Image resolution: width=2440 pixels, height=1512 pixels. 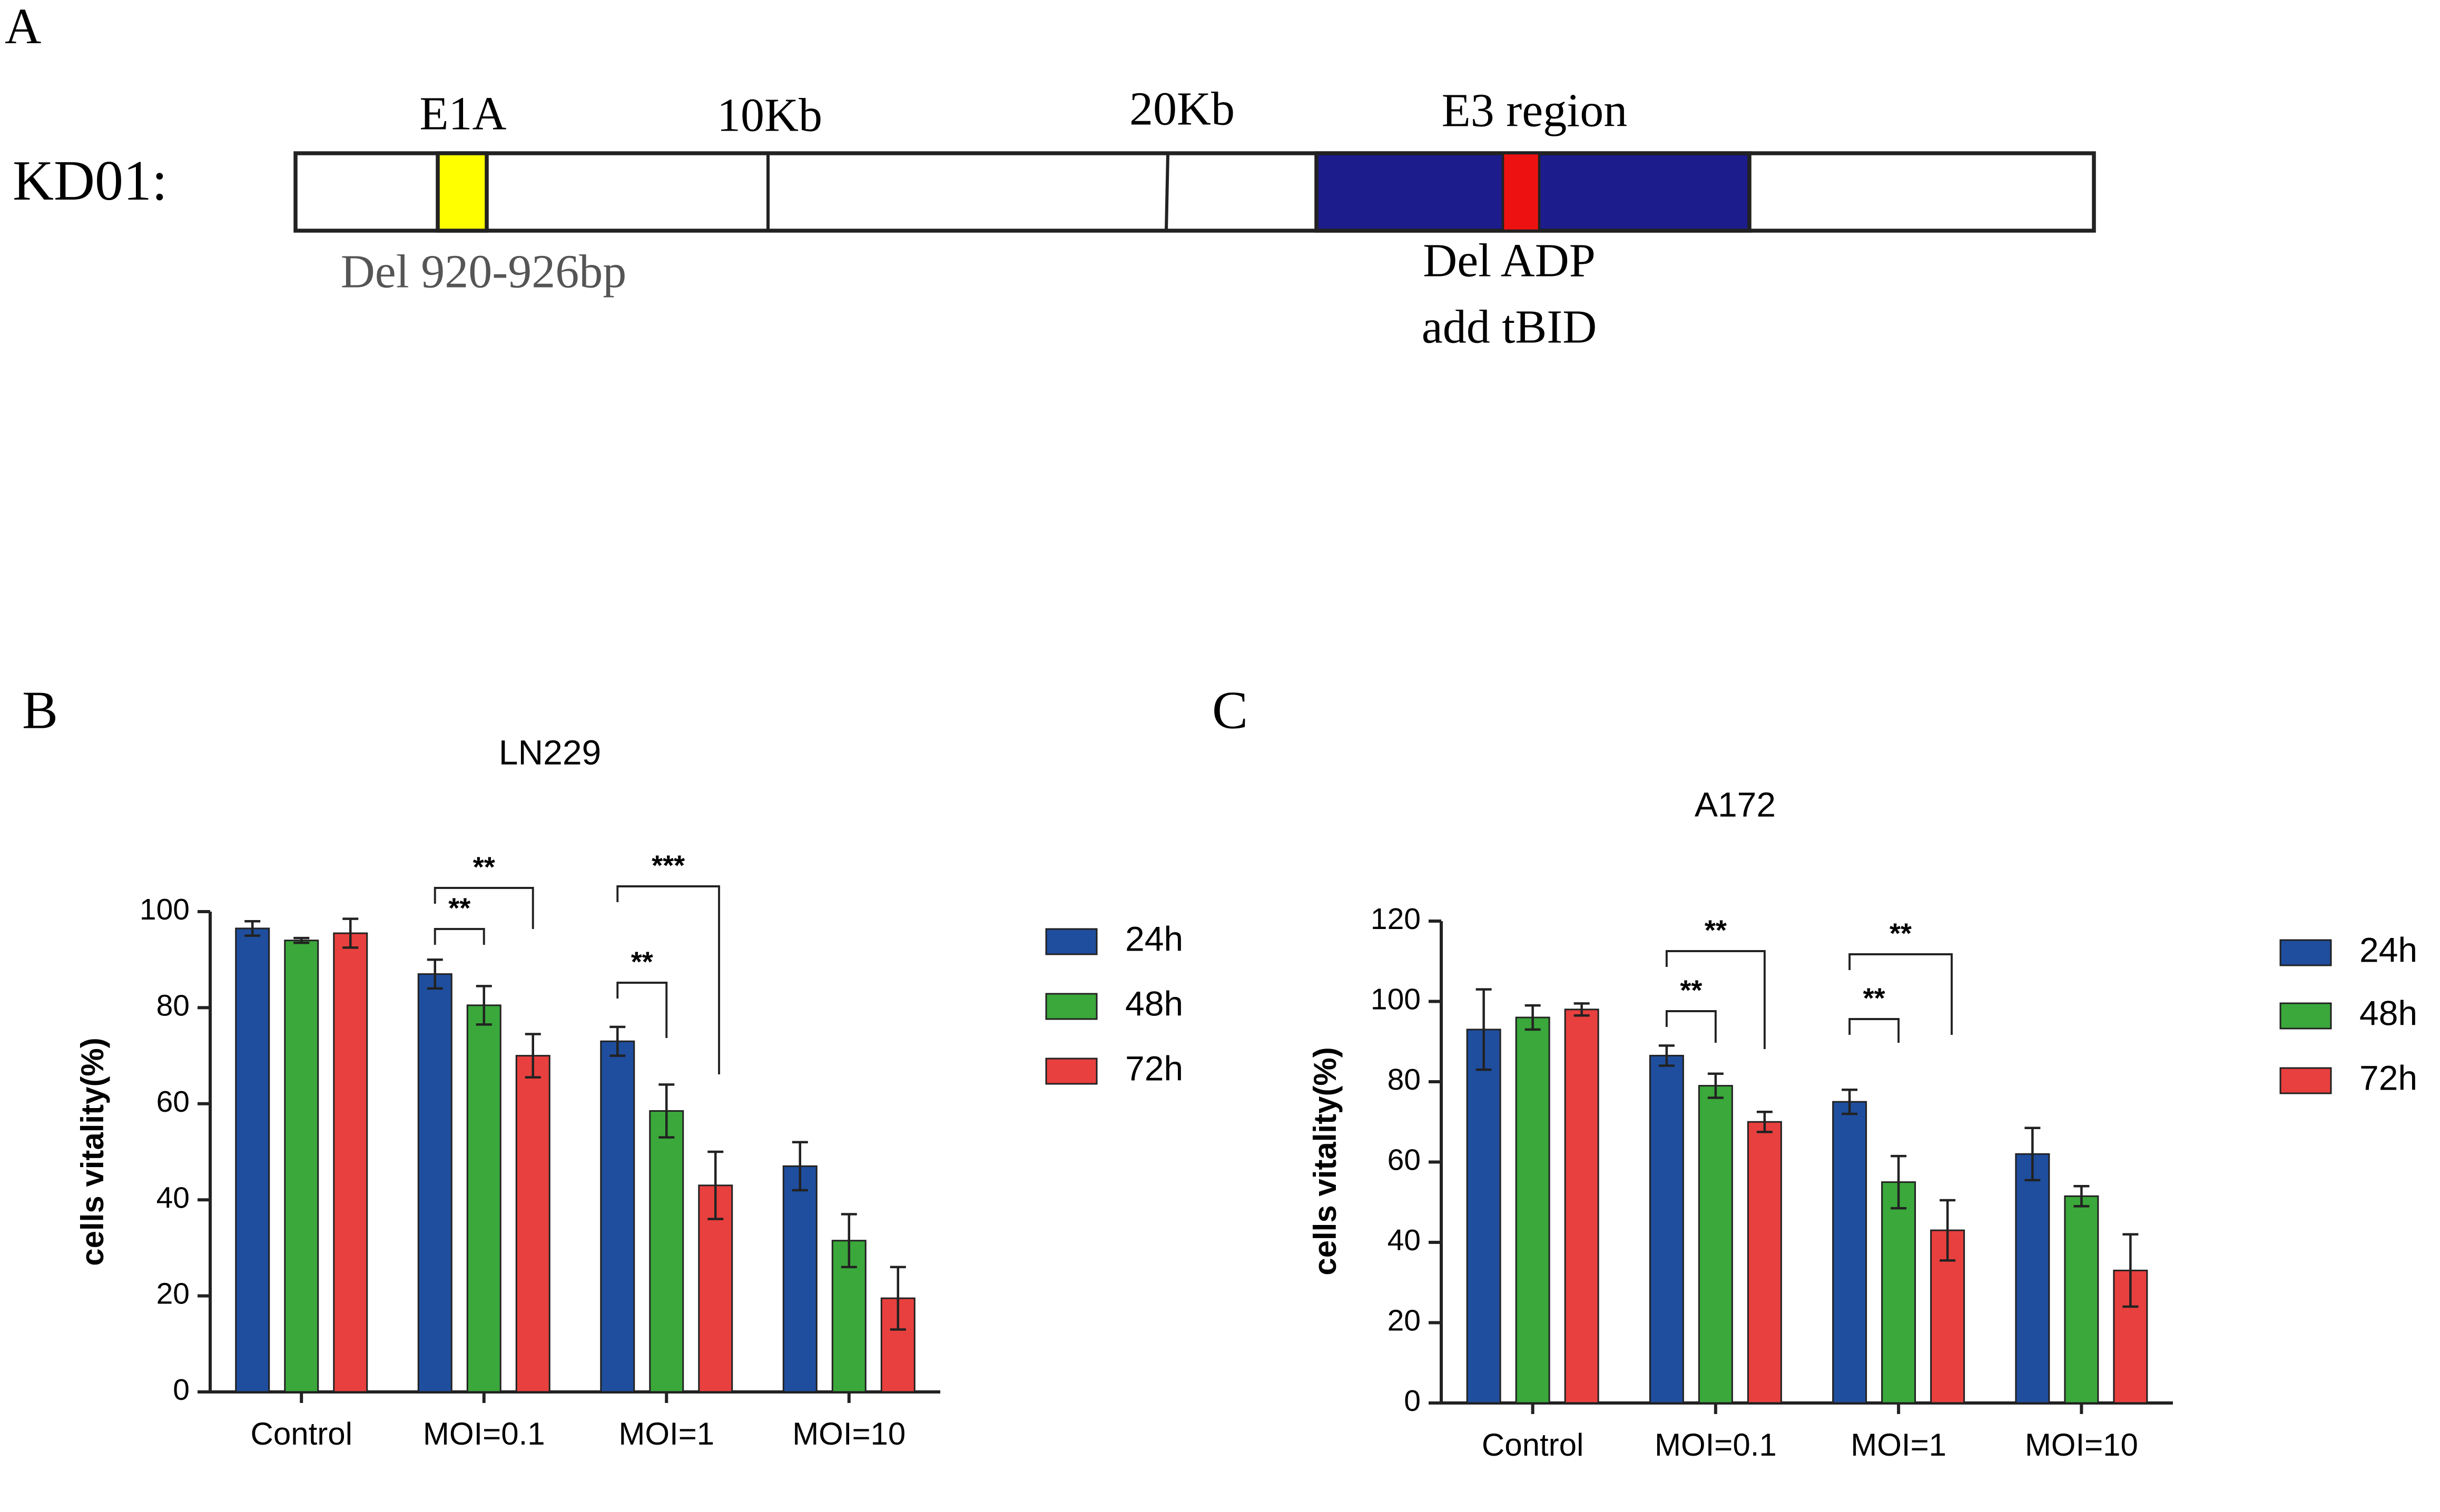 I want to click on marker-label: E1A, so click(x=463, y=114).